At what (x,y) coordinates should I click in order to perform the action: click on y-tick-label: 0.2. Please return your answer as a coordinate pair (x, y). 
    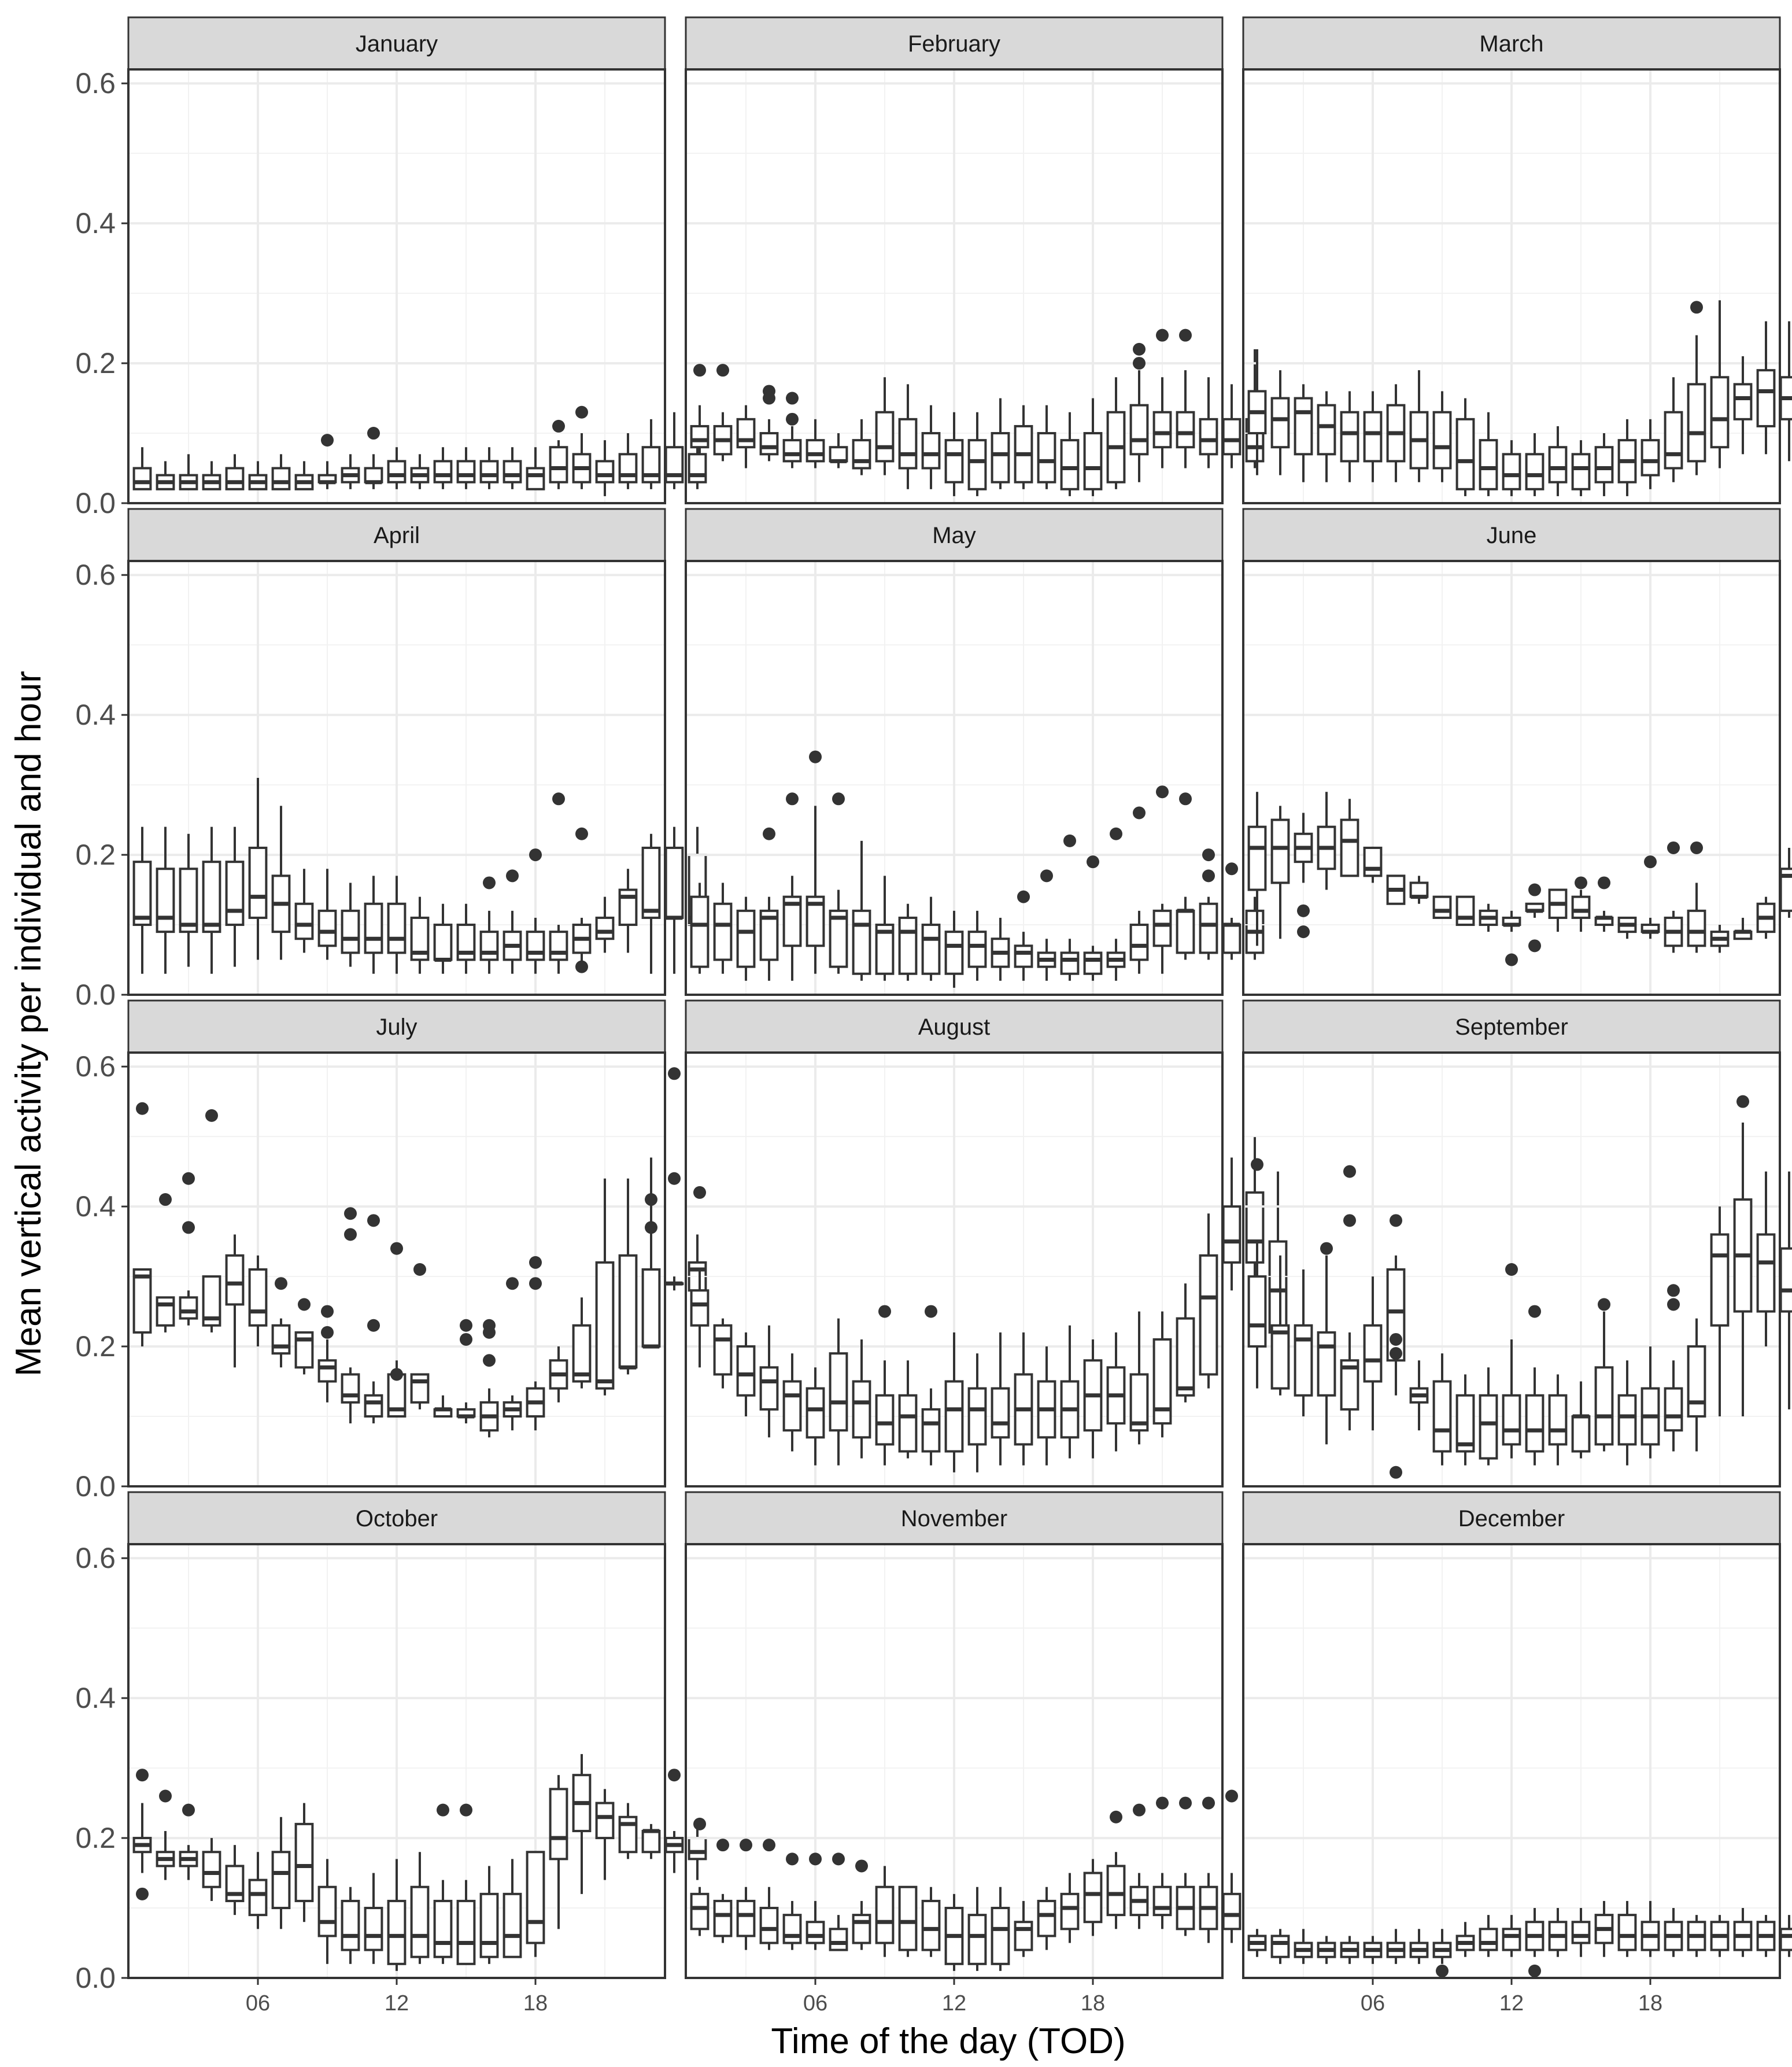
    Looking at the image, I should click on (95, 363).